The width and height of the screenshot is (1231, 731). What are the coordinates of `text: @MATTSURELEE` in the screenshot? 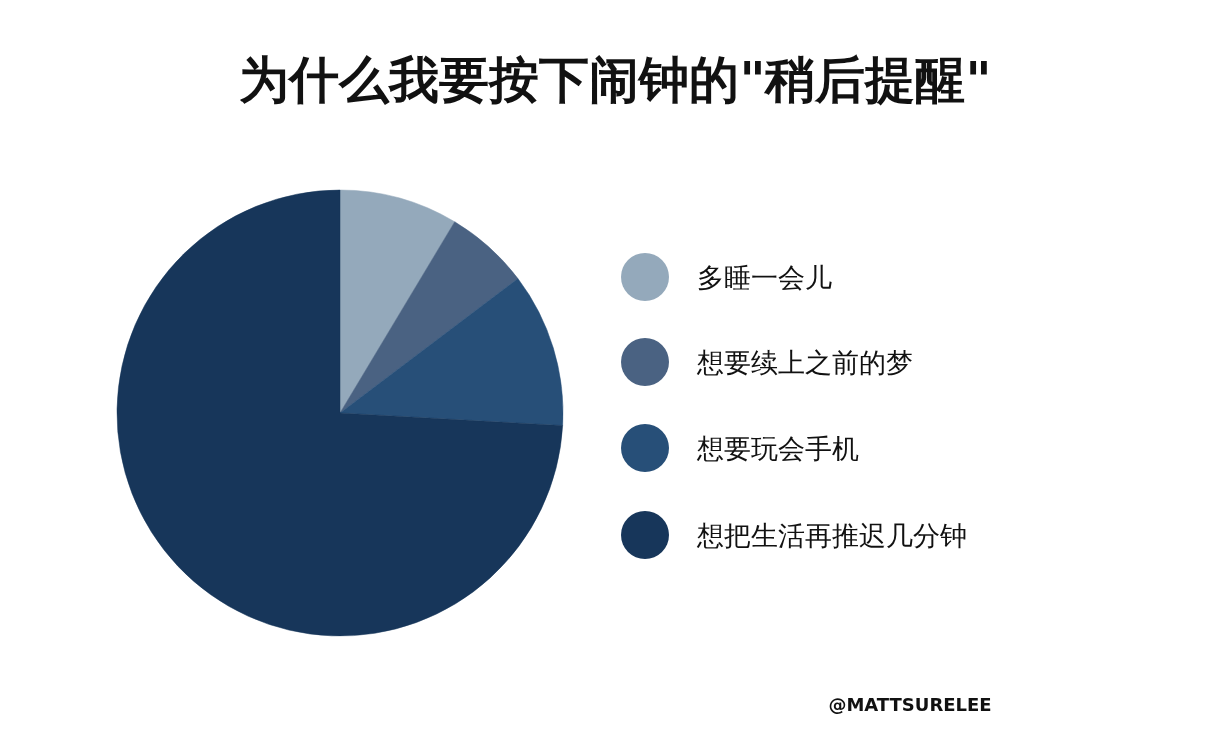 It's located at (910, 704).